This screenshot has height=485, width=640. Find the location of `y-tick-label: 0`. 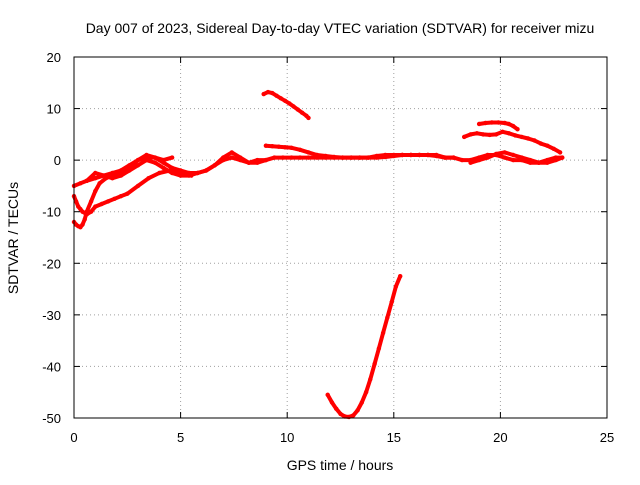

y-tick-label: 0 is located at coordinates (57, 160).